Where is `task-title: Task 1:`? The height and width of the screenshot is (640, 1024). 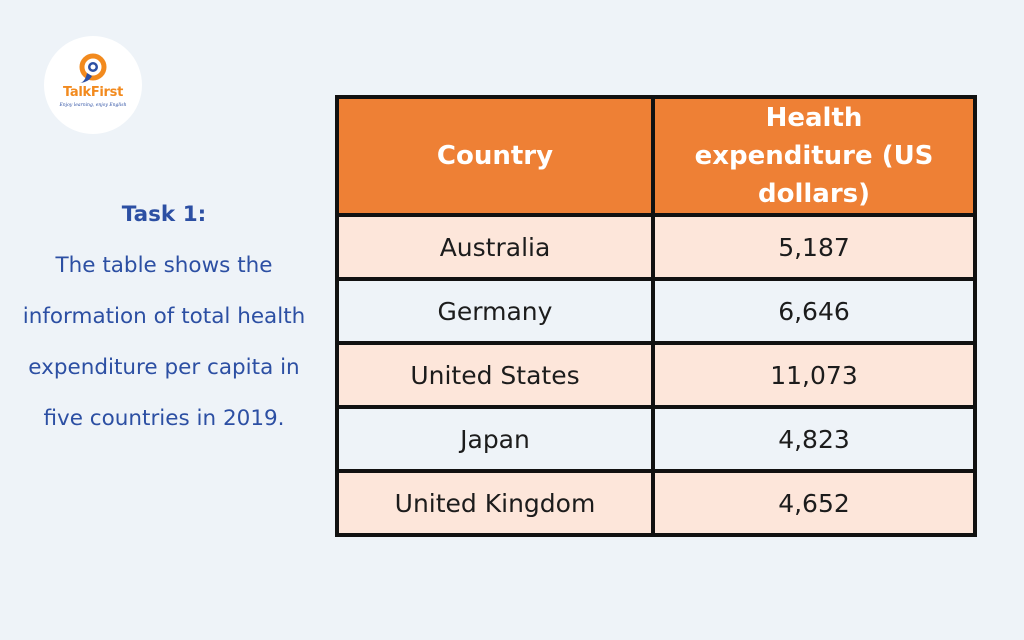 task-title: Task 1: is located at coordinates (164, 214).